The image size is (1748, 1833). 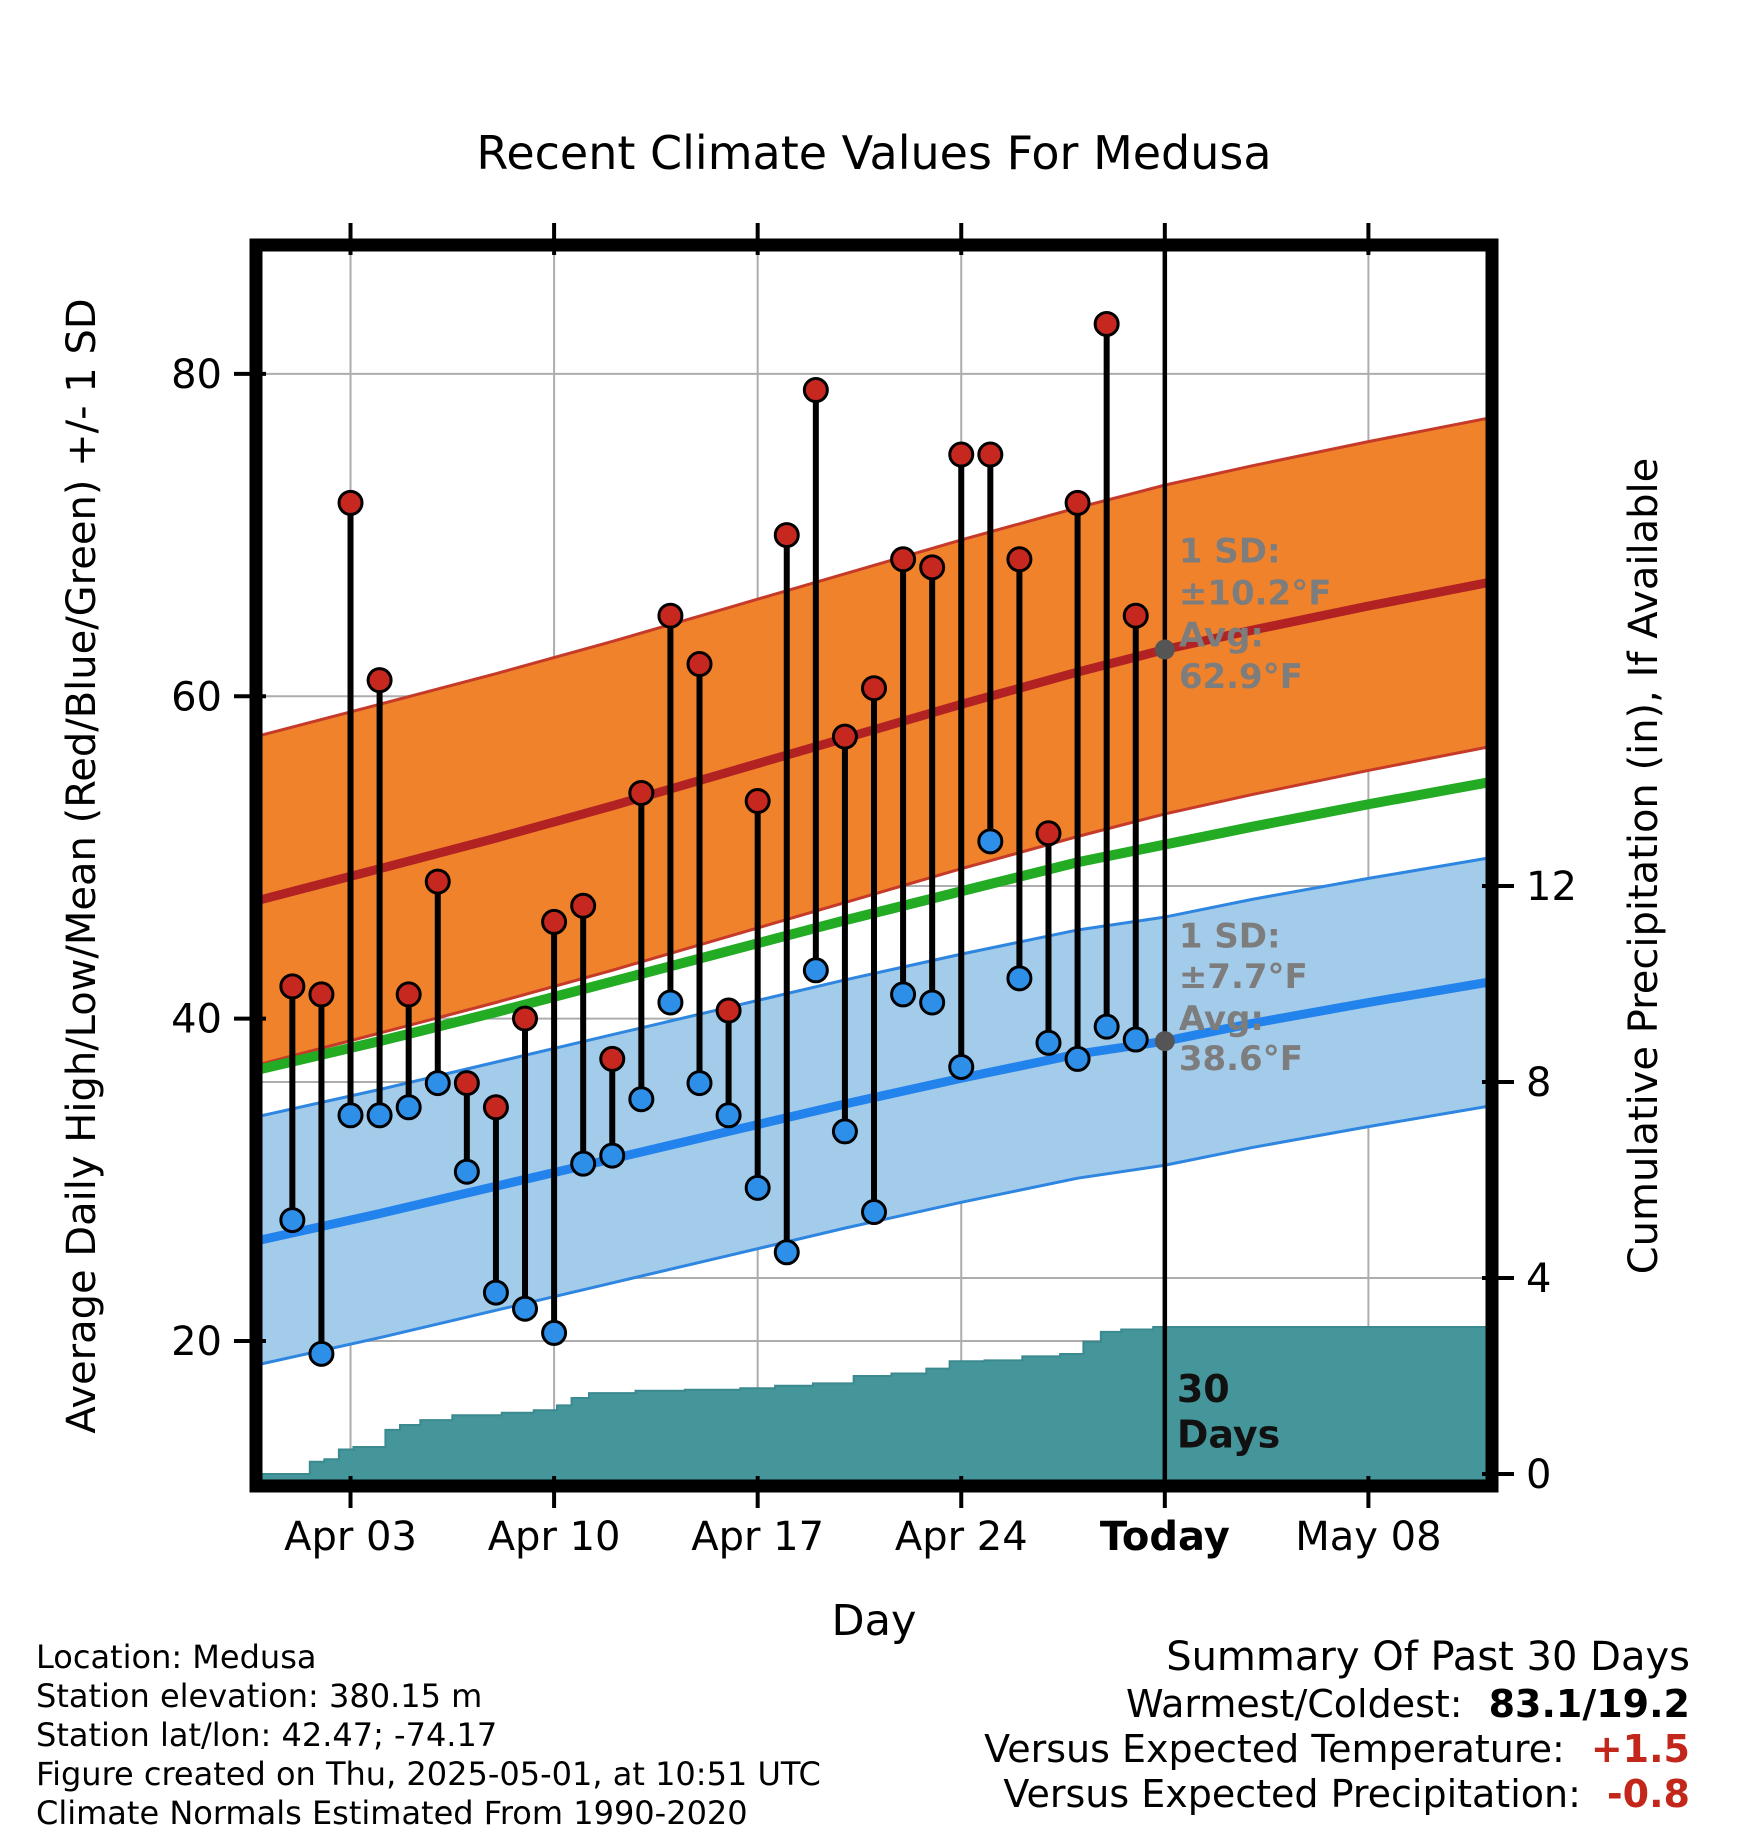 I want to click on precip-area, so click(x=874, y=1406).